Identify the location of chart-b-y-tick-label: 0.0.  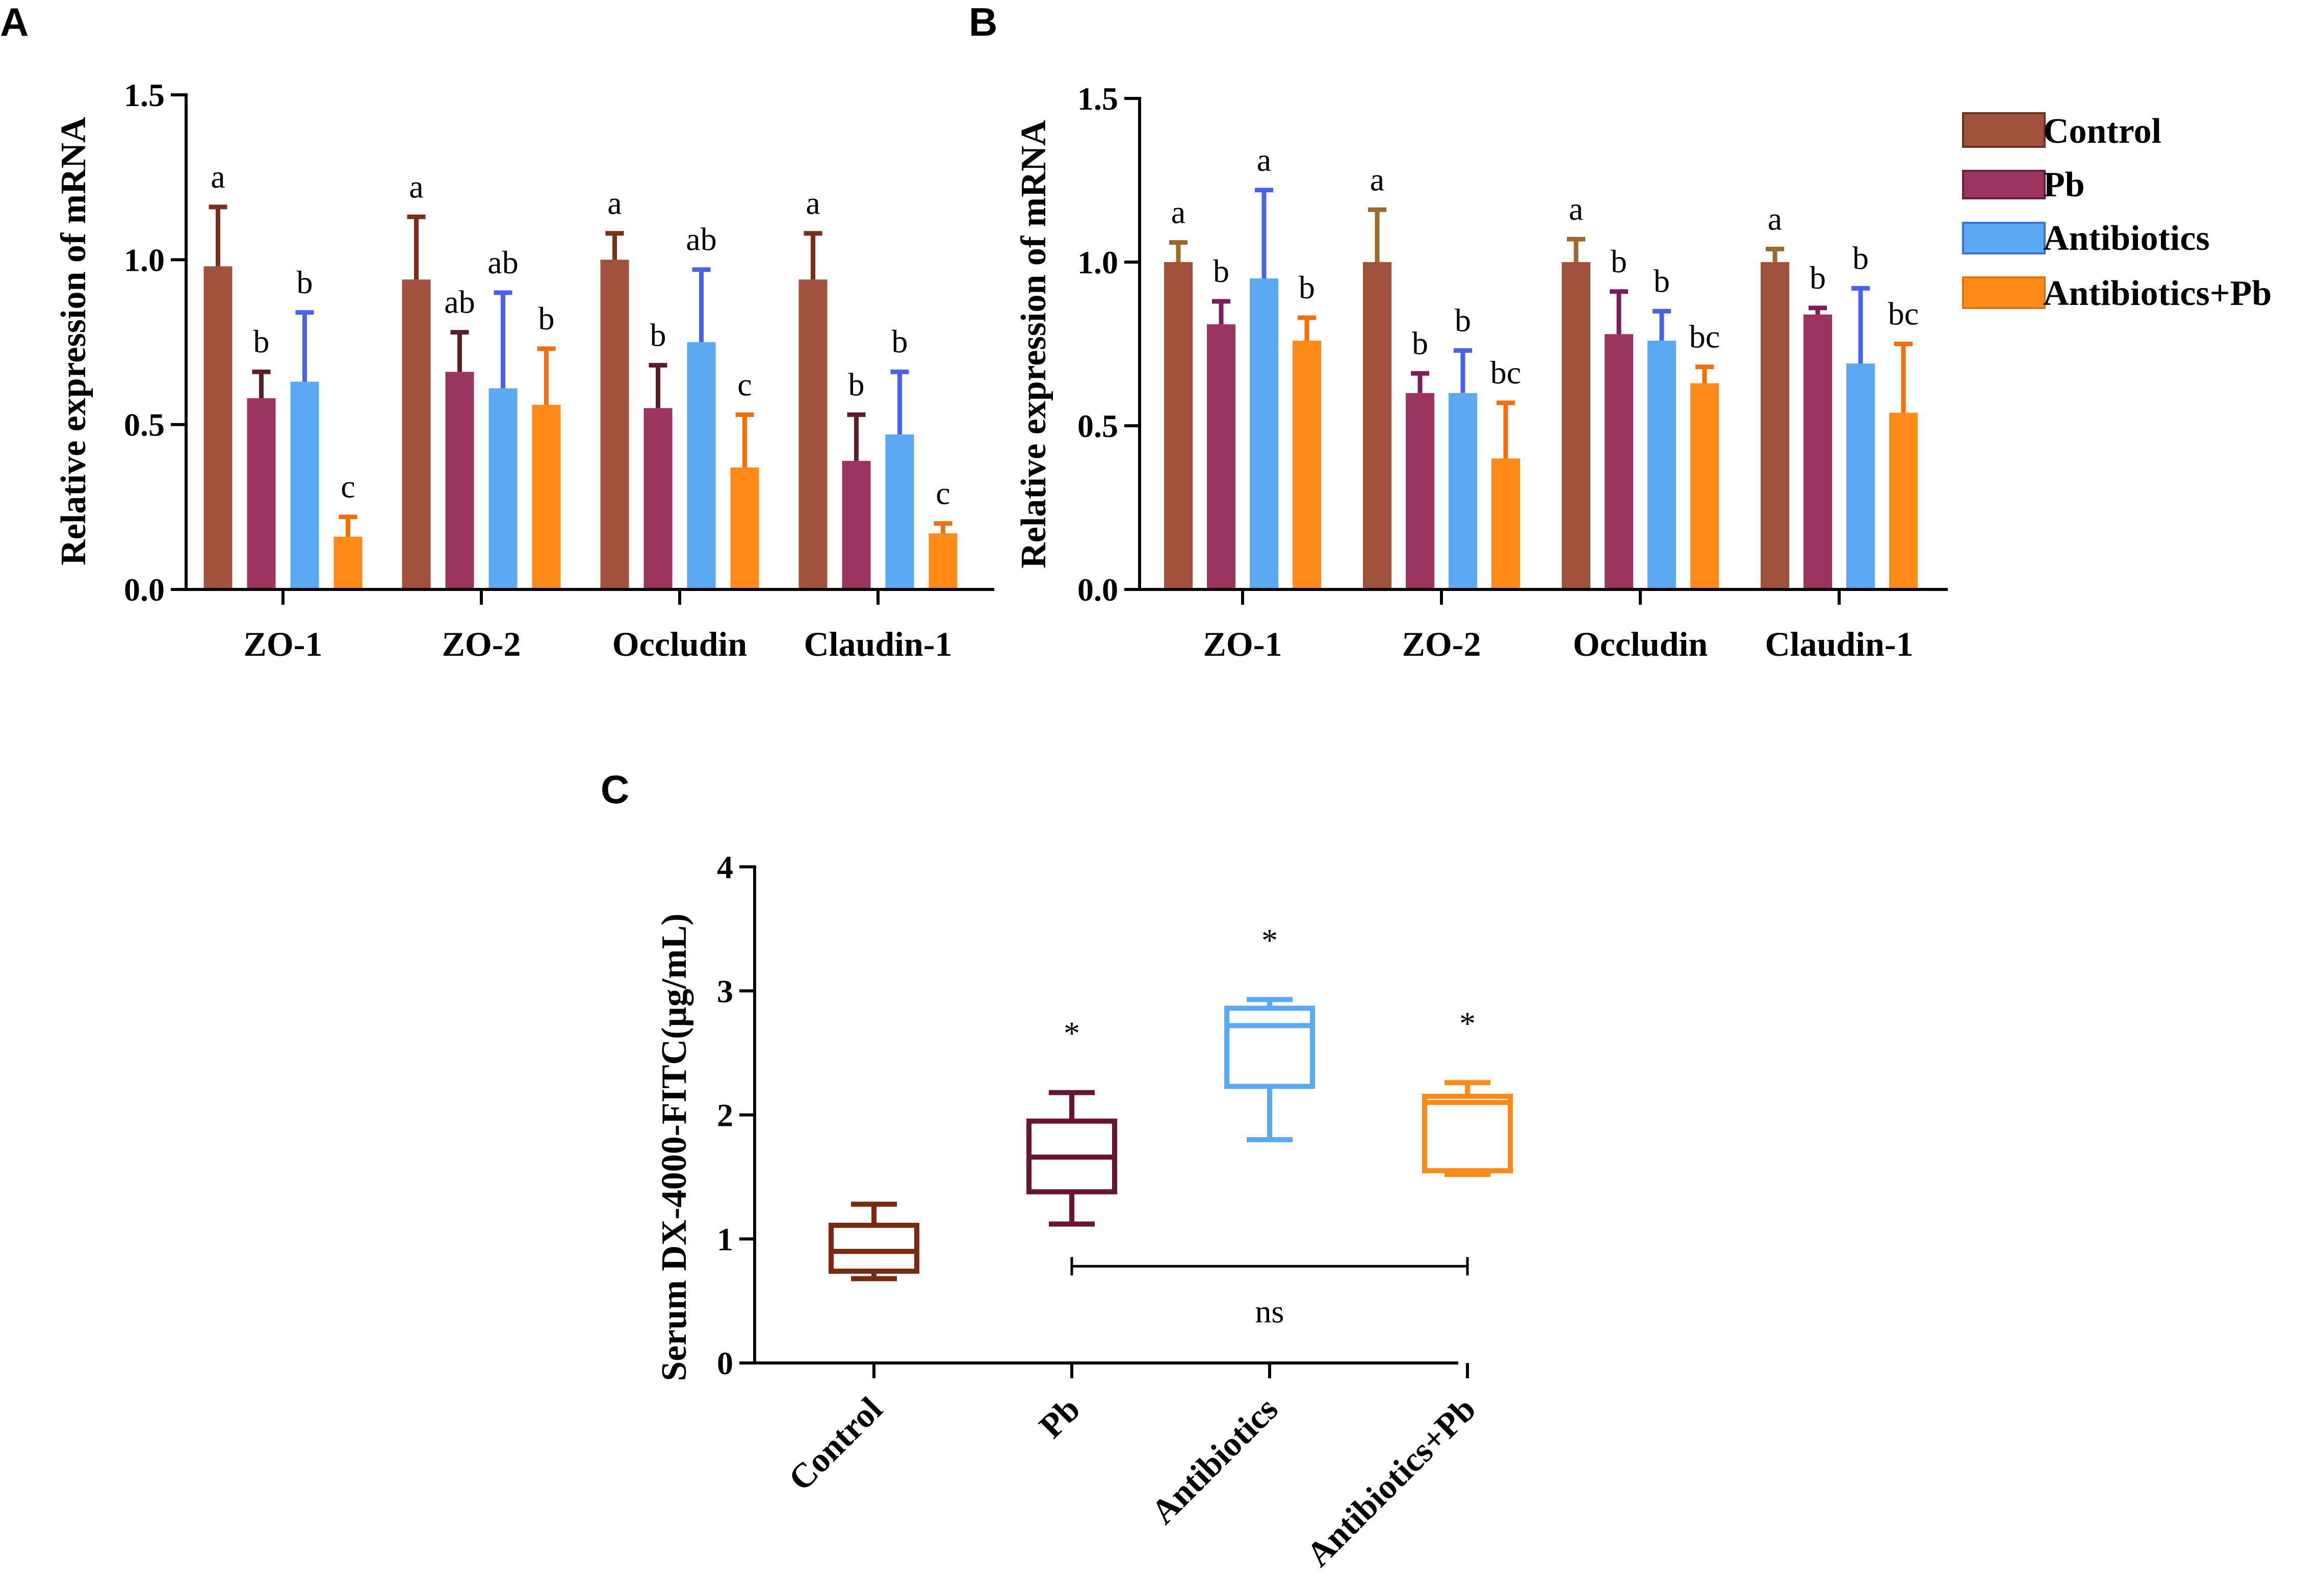
(1097, 590).